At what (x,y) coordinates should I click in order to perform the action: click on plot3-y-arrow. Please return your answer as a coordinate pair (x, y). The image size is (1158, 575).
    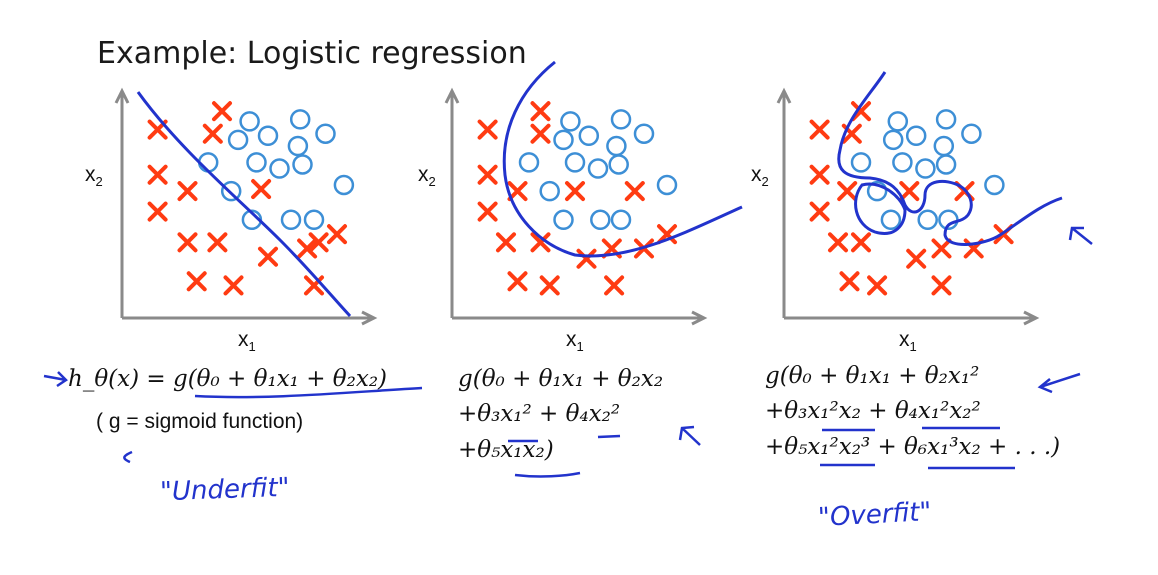
    Looking at the image, I should click on (784, 95).